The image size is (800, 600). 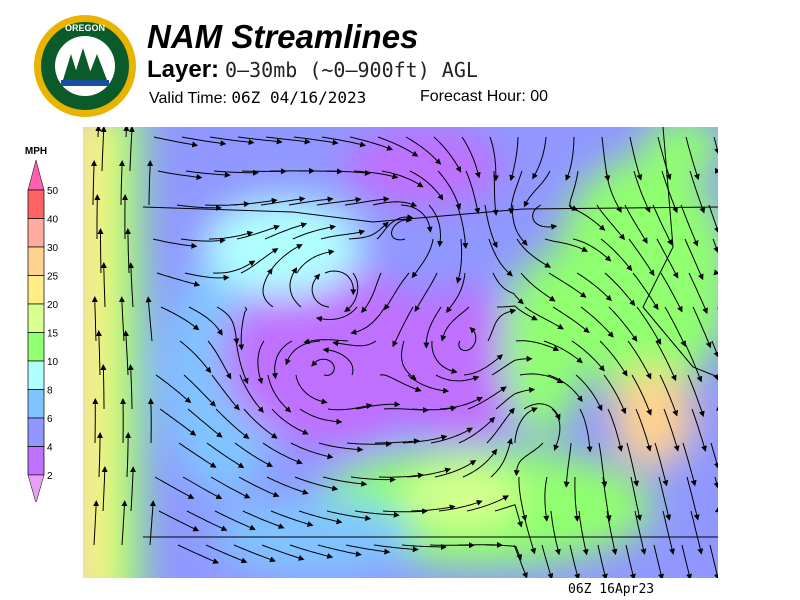 I want to click on page-title: NAM Streamlines, so click(x=283, y=36).